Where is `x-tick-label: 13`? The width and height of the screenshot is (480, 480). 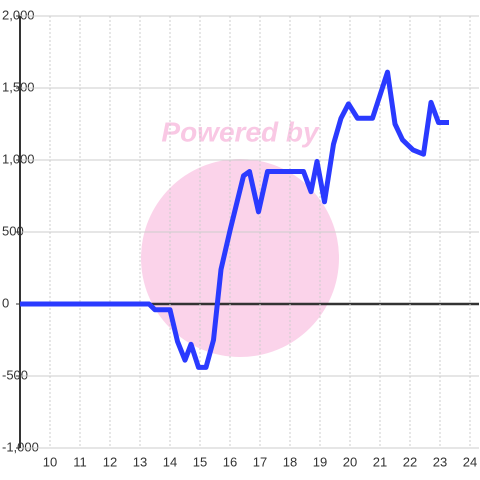 x-tick-label: 13 is located at coordinates (140, 461).